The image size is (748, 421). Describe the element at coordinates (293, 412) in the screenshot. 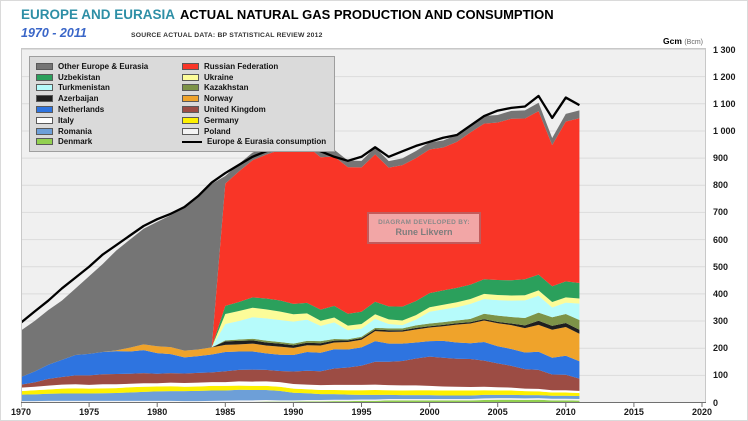

I see `x-tick-label-1990: 1990` at that location.